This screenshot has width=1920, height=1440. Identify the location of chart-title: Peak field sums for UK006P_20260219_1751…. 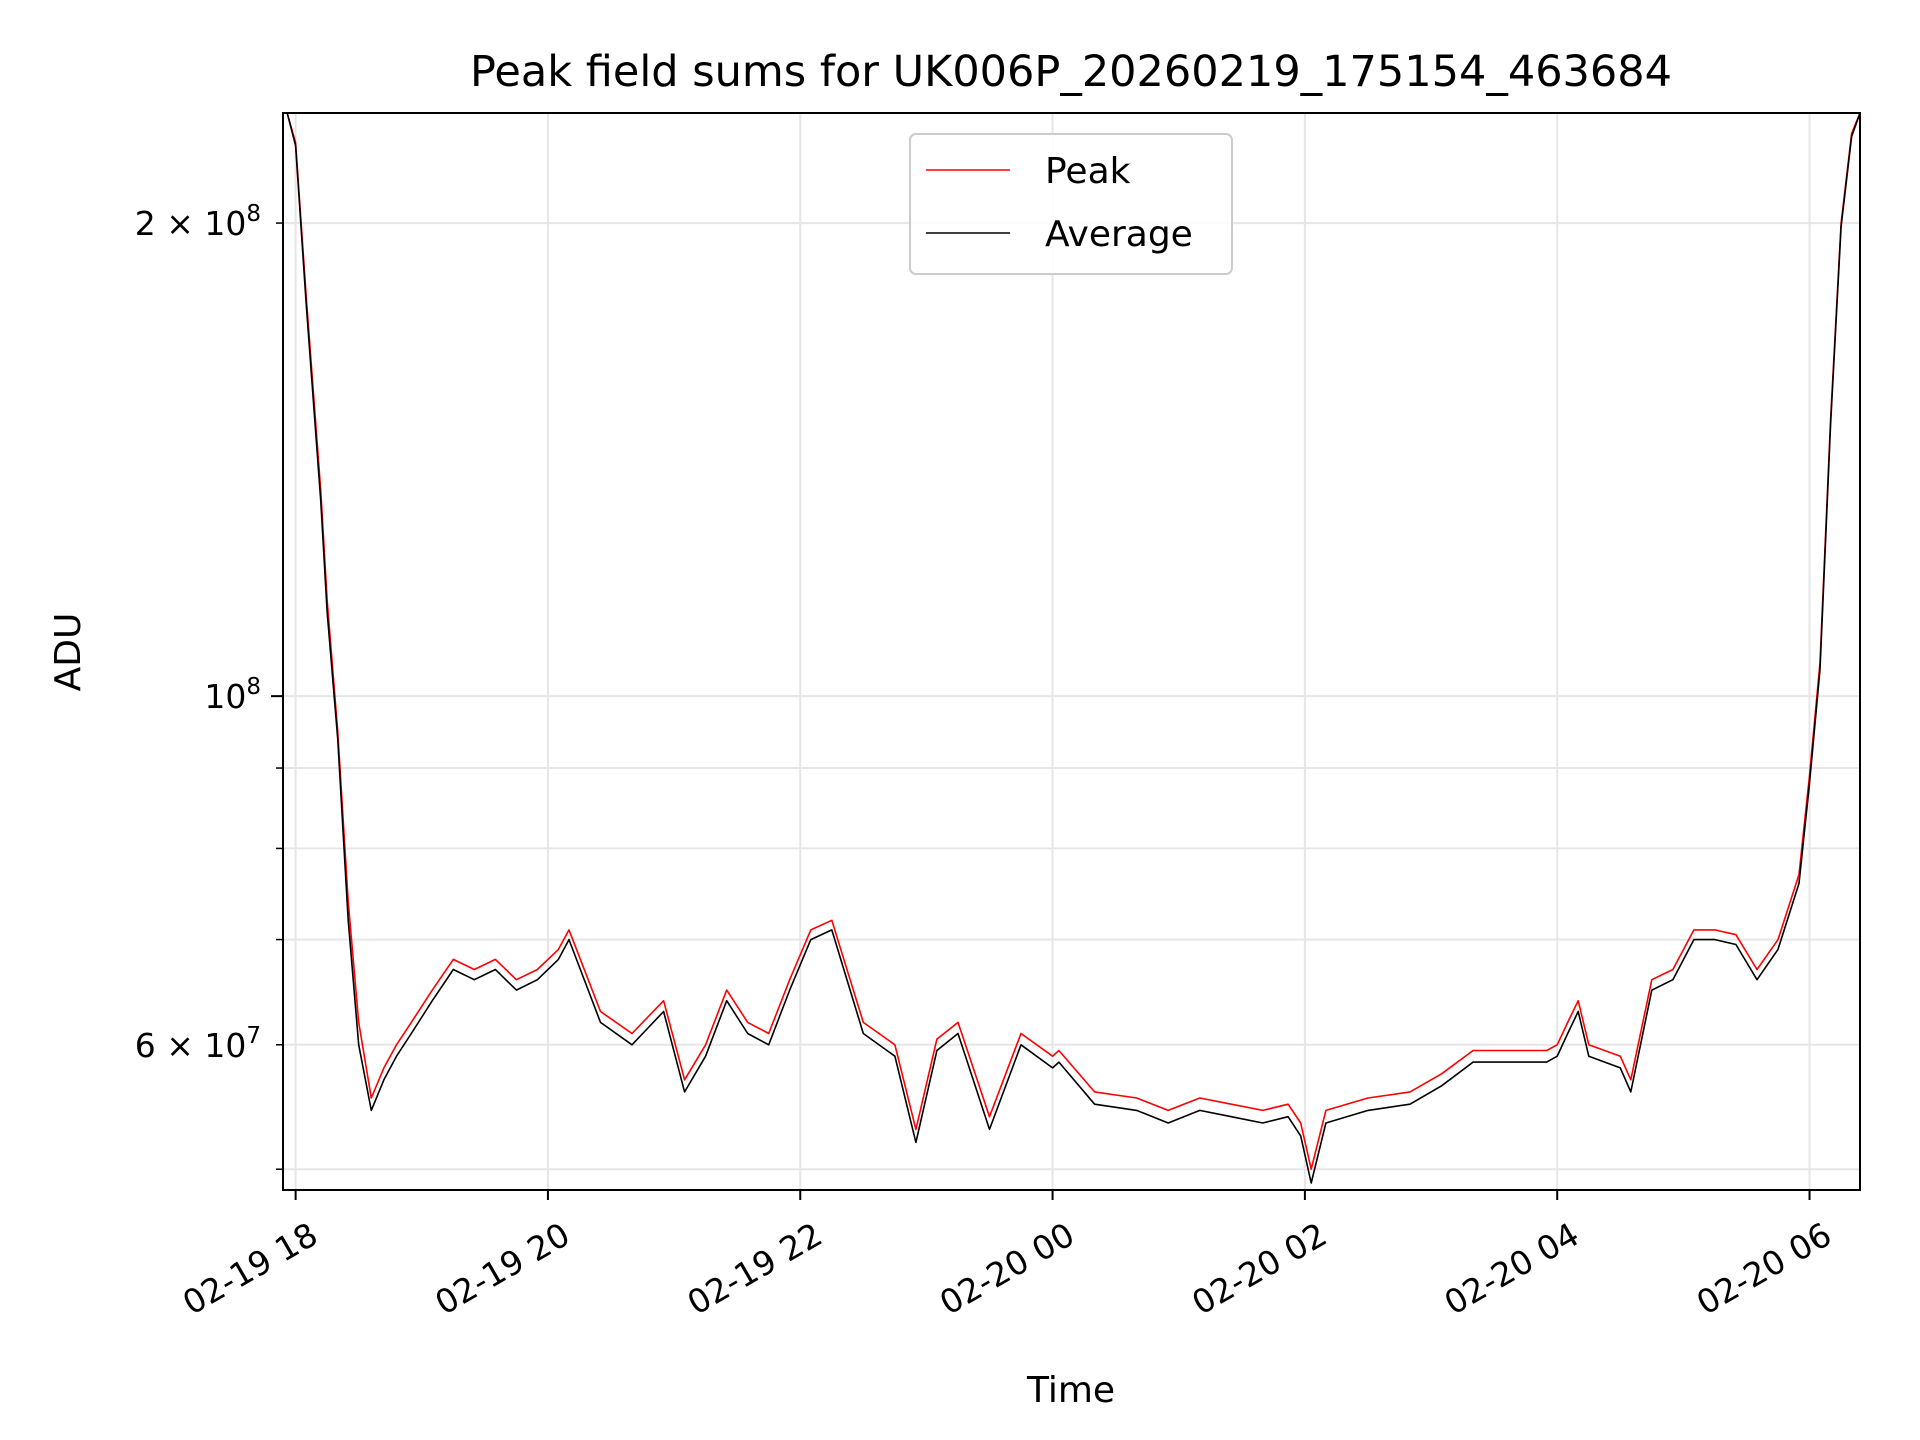
(1071, 72).